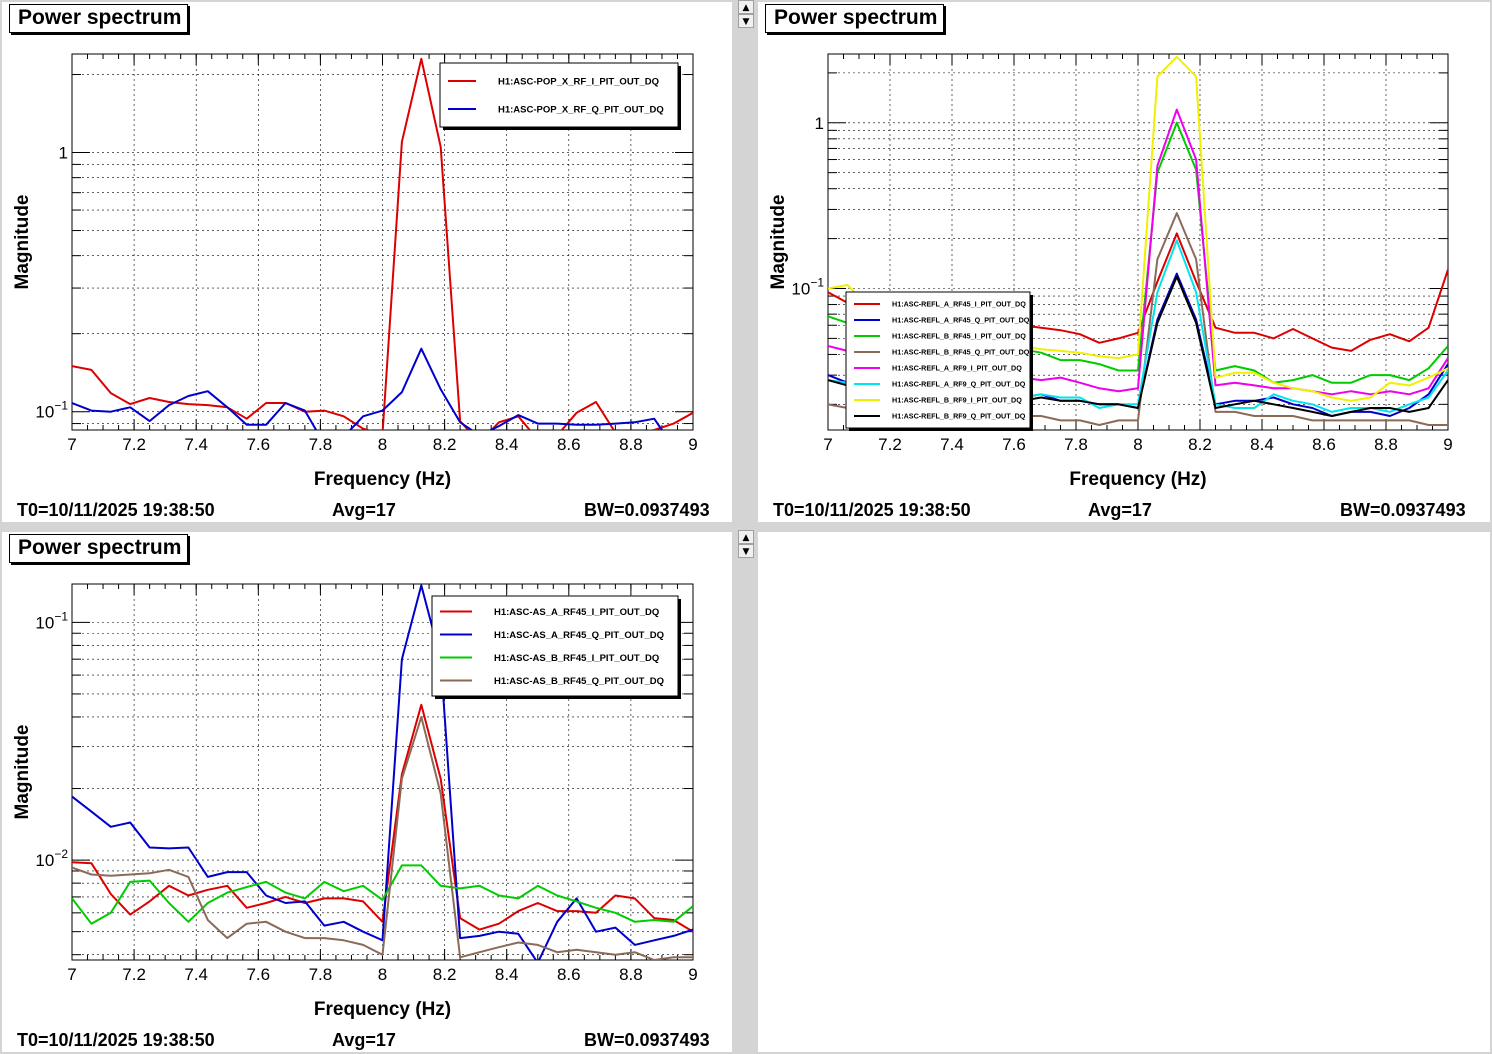 Image resolution: width=1492 pixels, height=1054 pixels. I want to click on legend-label: H1:ASC-REFL_A_RF9_I_PIT_OUT_DQ, so click(957, 368).